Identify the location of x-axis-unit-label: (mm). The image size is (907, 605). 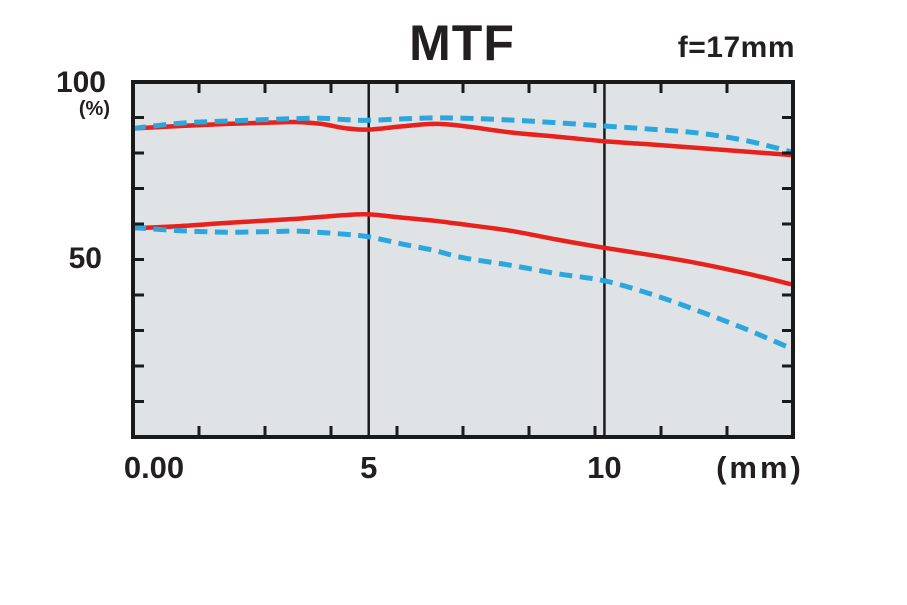
(760, 467).